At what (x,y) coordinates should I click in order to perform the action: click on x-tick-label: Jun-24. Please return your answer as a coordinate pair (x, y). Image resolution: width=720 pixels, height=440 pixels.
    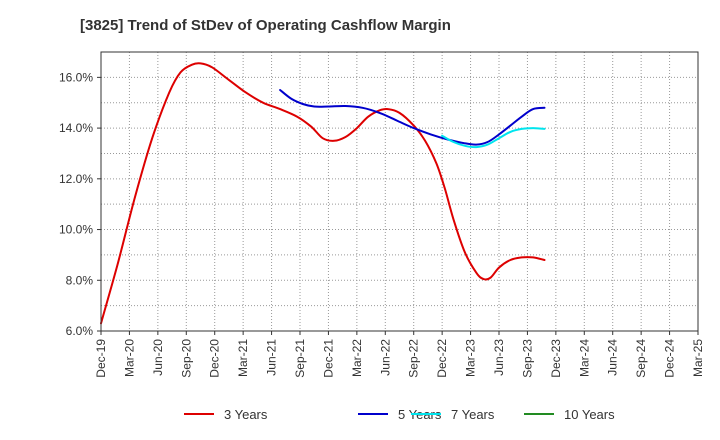
    Looking at the image, I should click on (613, 357).